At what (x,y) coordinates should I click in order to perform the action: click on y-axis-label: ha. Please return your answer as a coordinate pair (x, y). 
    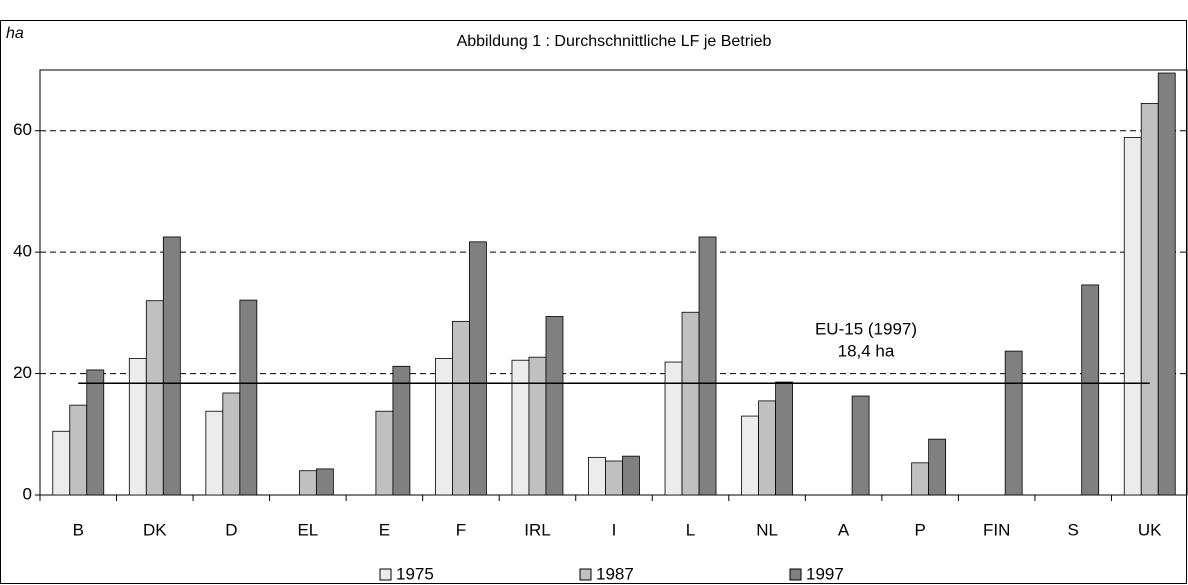
    Looking at the image, I should click on (15, 33).